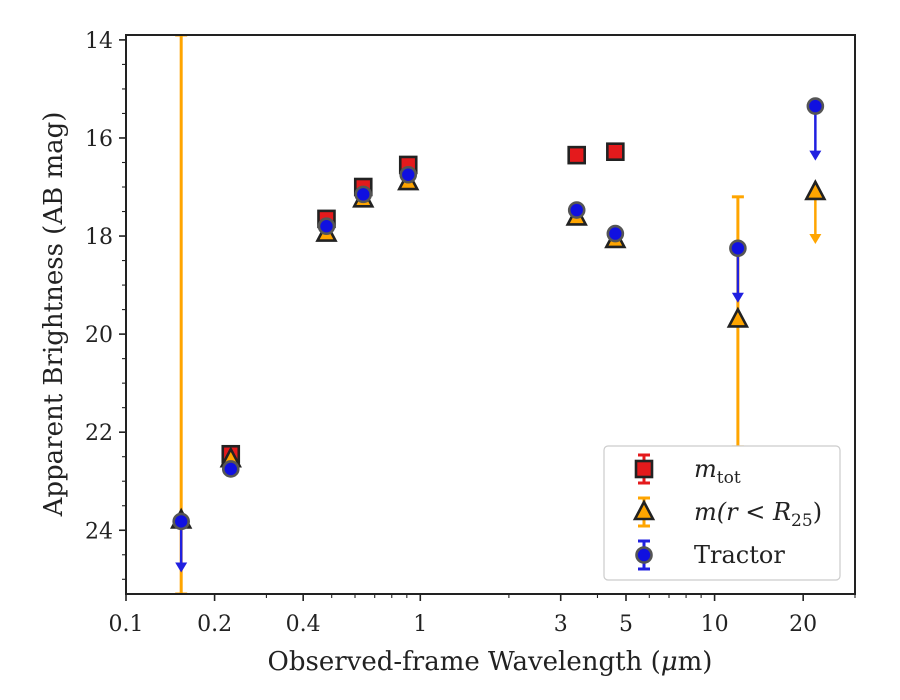 The image size is (900, 700). What do you see at coordinates (715, 624) in the screenshot?
I see `x-tick-label-6: 10` at bounding box center [715, 624].